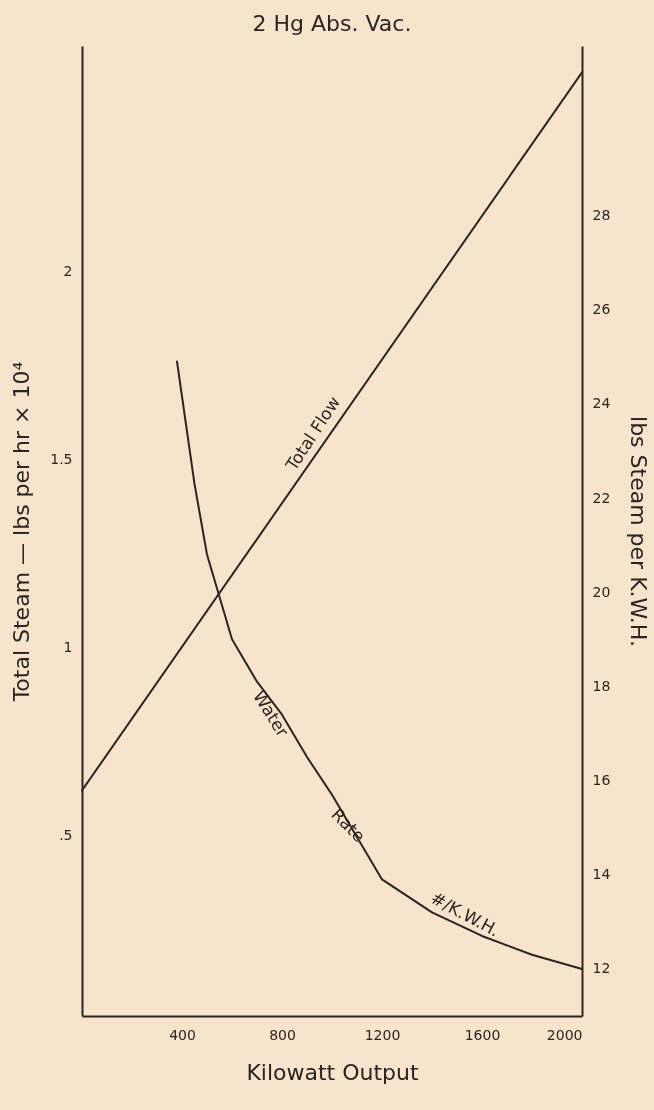 Image resolution: width=654 pixels, height=1110 pixels. Describe the element at coordinates (601, 685) in the screenshot. I see `y2-tick-label: 18` at that location.